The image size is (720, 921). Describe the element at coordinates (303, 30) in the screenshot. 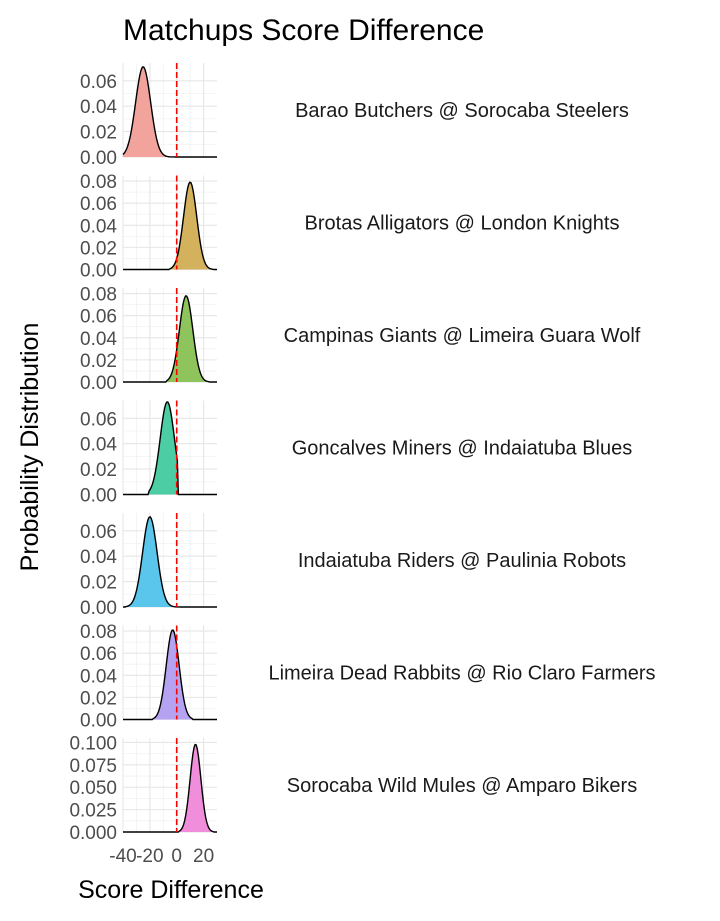

I see `chart-title: Matchups Score Difference` at that location.